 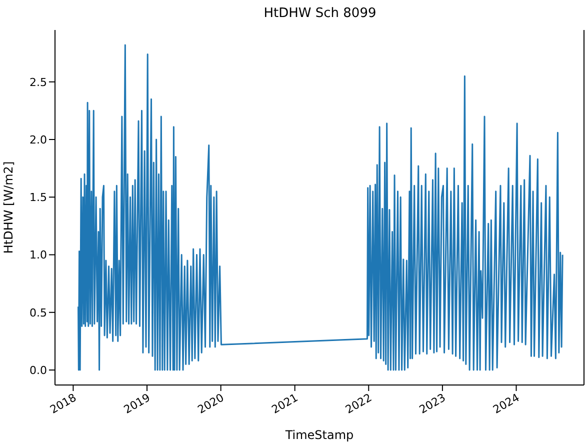 What do you see at coordinates (8, 207) in the screenshot?
I see `y-axis-title: HtDHW [W/m2]` at bounding box center [8, 207].